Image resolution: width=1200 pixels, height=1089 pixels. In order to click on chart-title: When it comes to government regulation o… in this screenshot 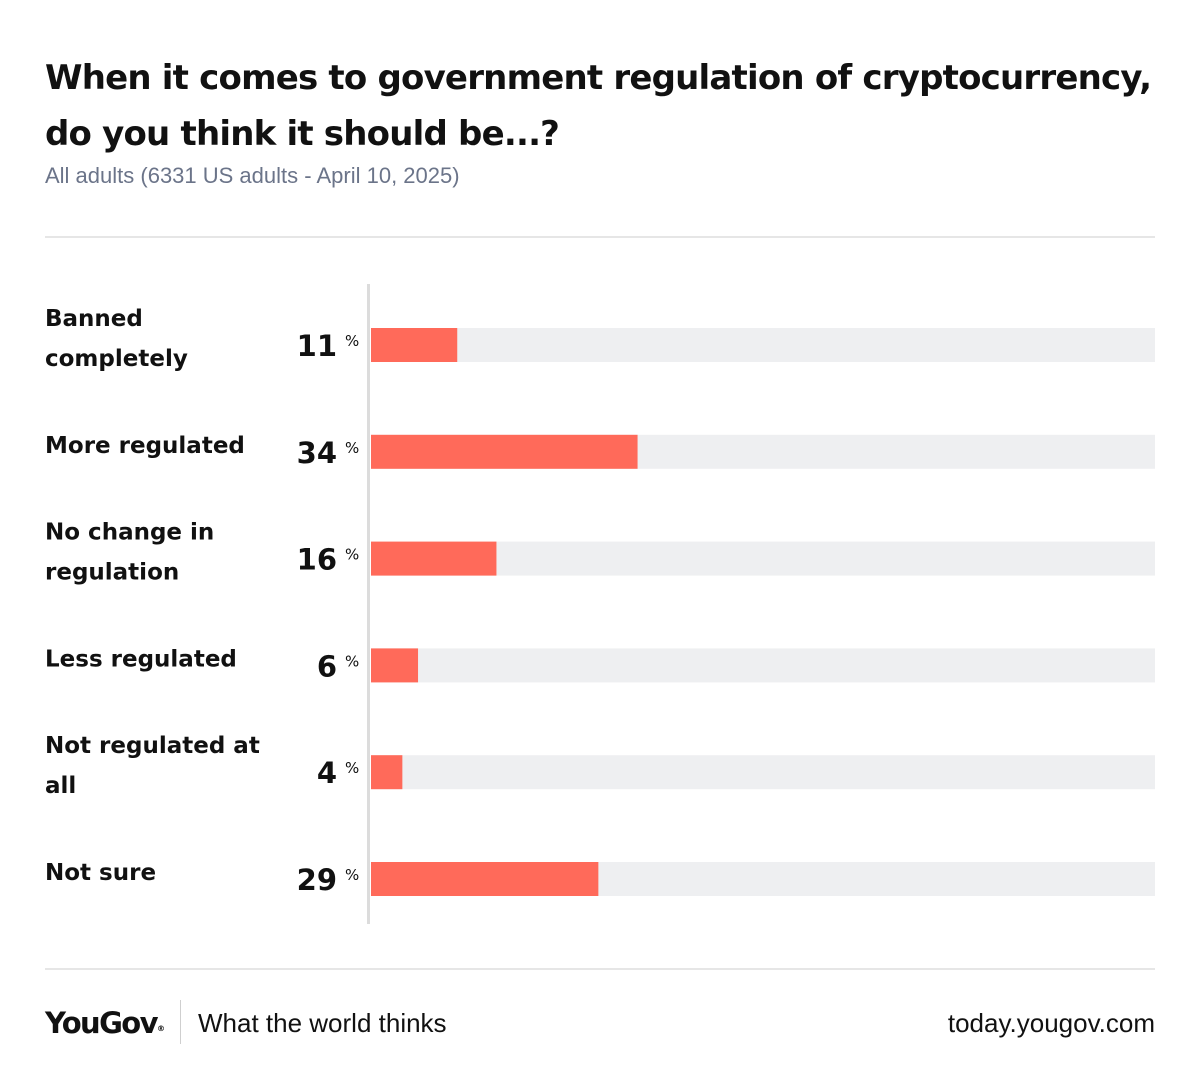, I will do `click(598, 106)`.